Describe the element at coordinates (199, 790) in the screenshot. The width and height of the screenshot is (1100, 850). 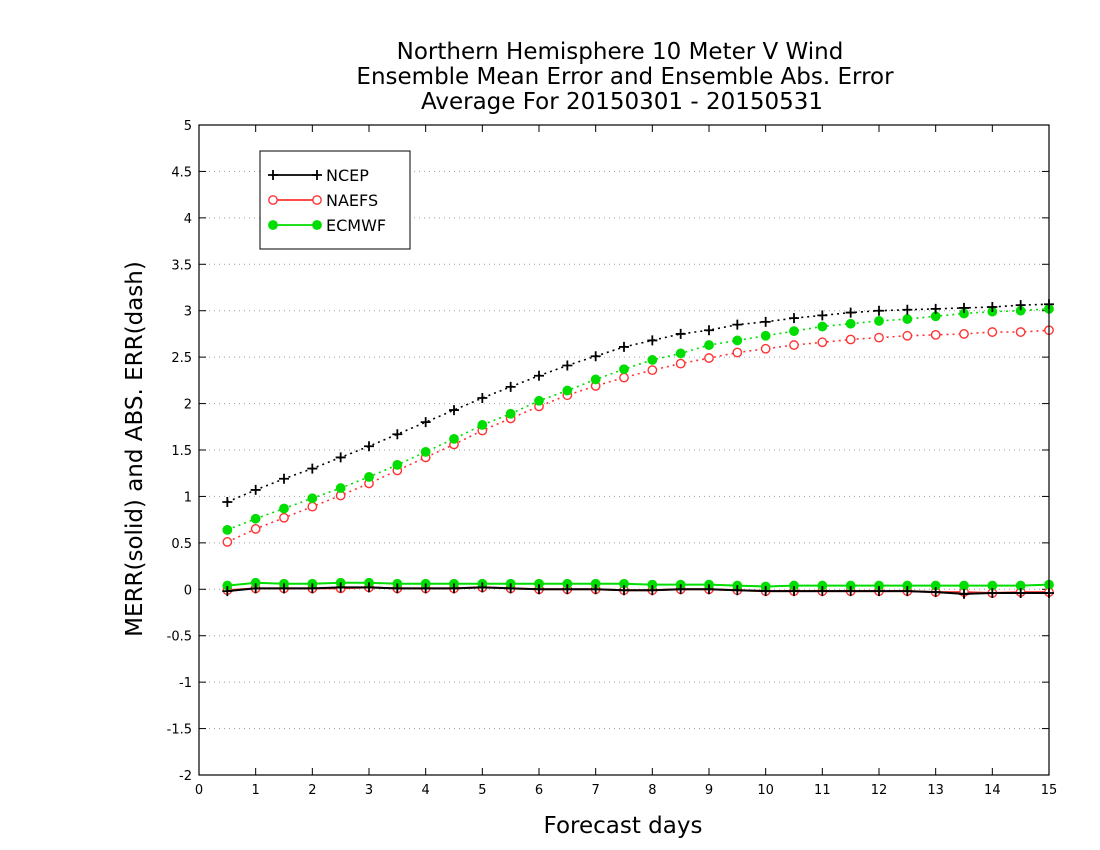
I see `x-tick-label: 0` at that location.